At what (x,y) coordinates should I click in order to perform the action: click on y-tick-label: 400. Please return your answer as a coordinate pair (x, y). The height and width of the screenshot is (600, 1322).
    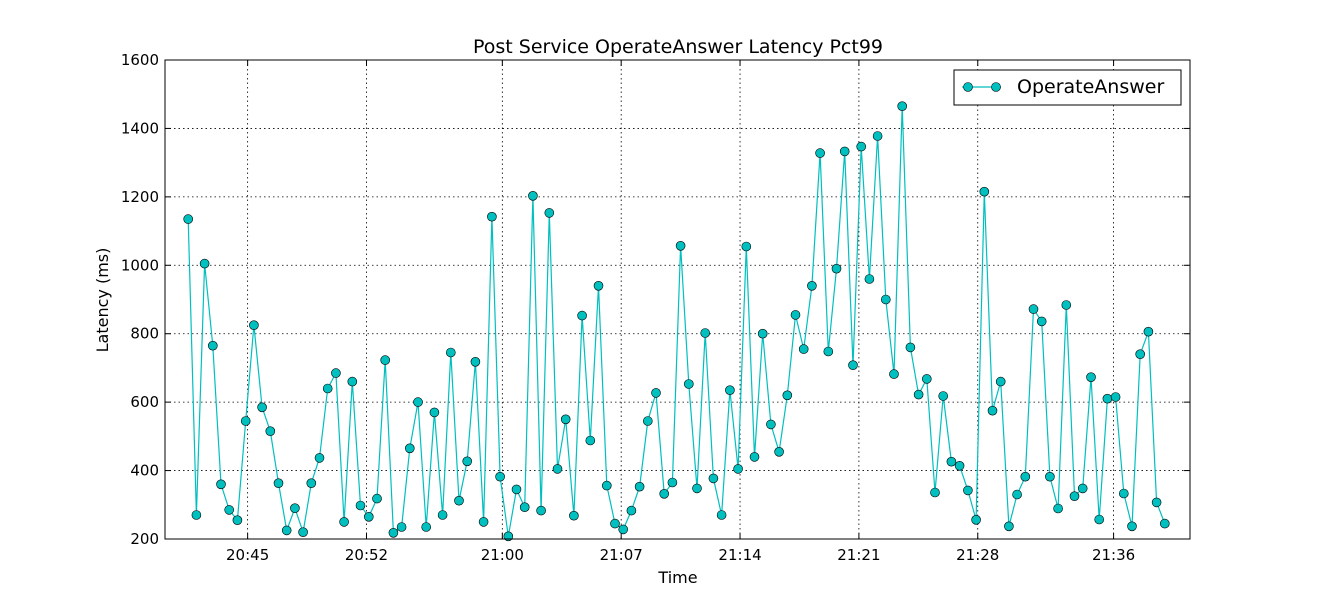
    Looking at the image, I should click on (144, 471).